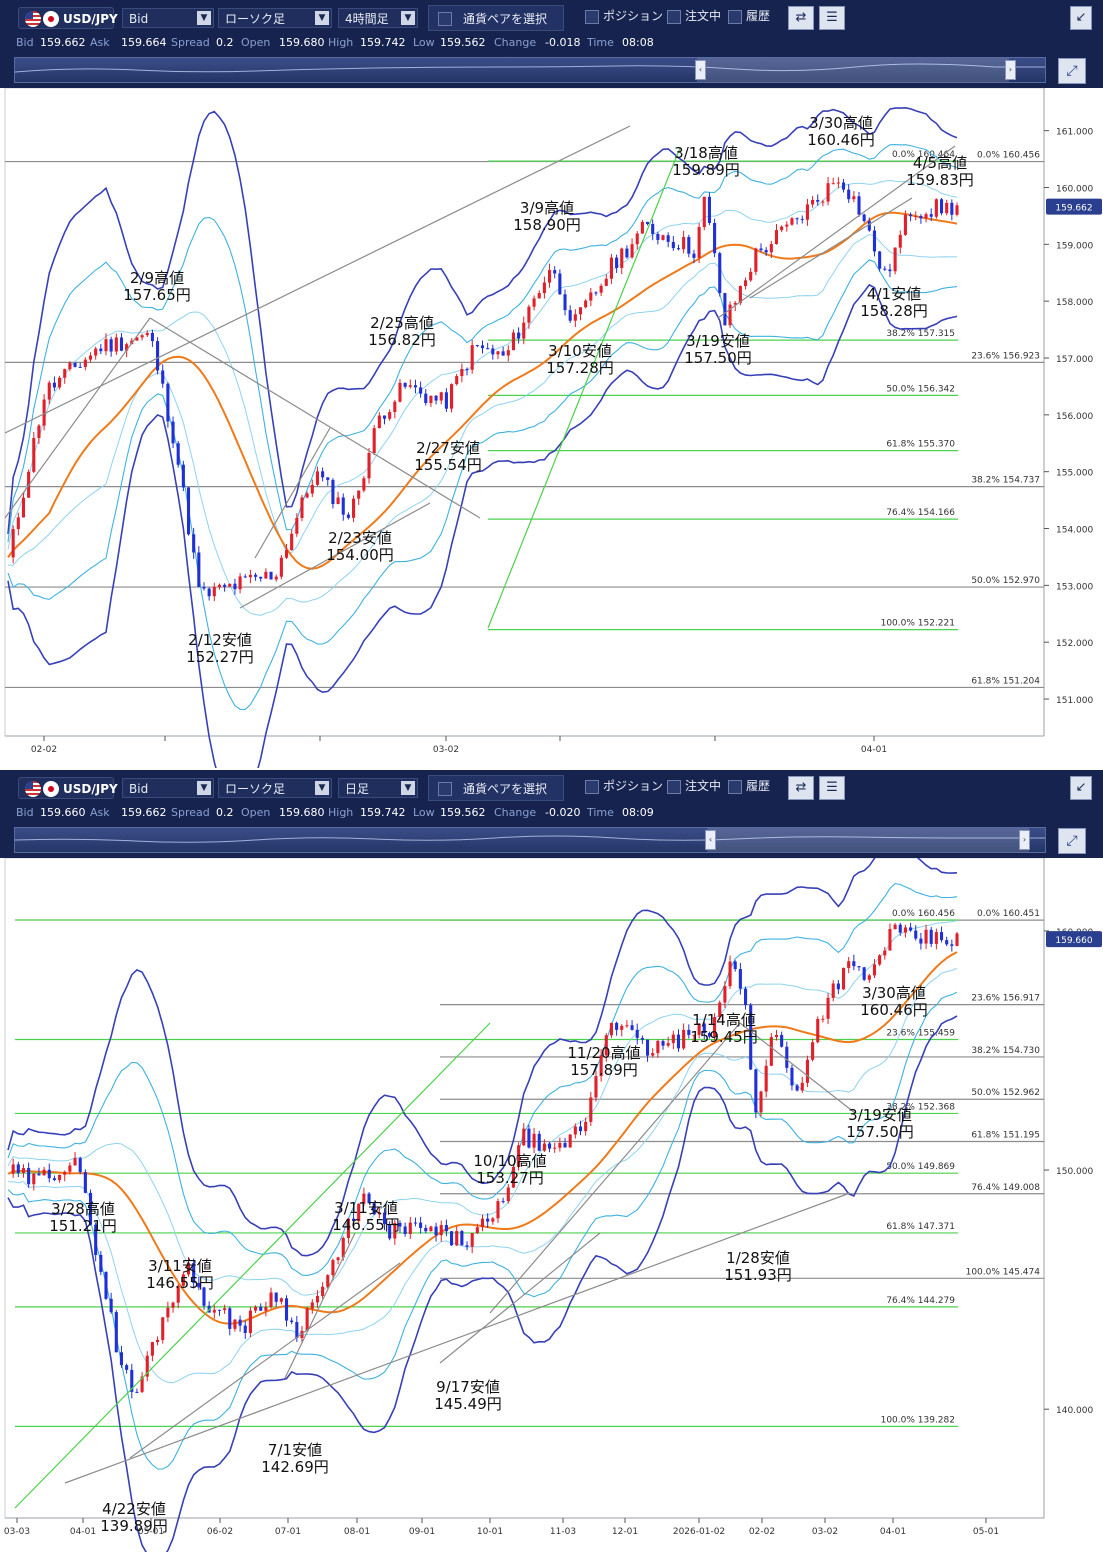  What do you see at coordinates (758, 16) in the screenshot?
I see `history-label: 履歴` at bounding box center [758, 16].